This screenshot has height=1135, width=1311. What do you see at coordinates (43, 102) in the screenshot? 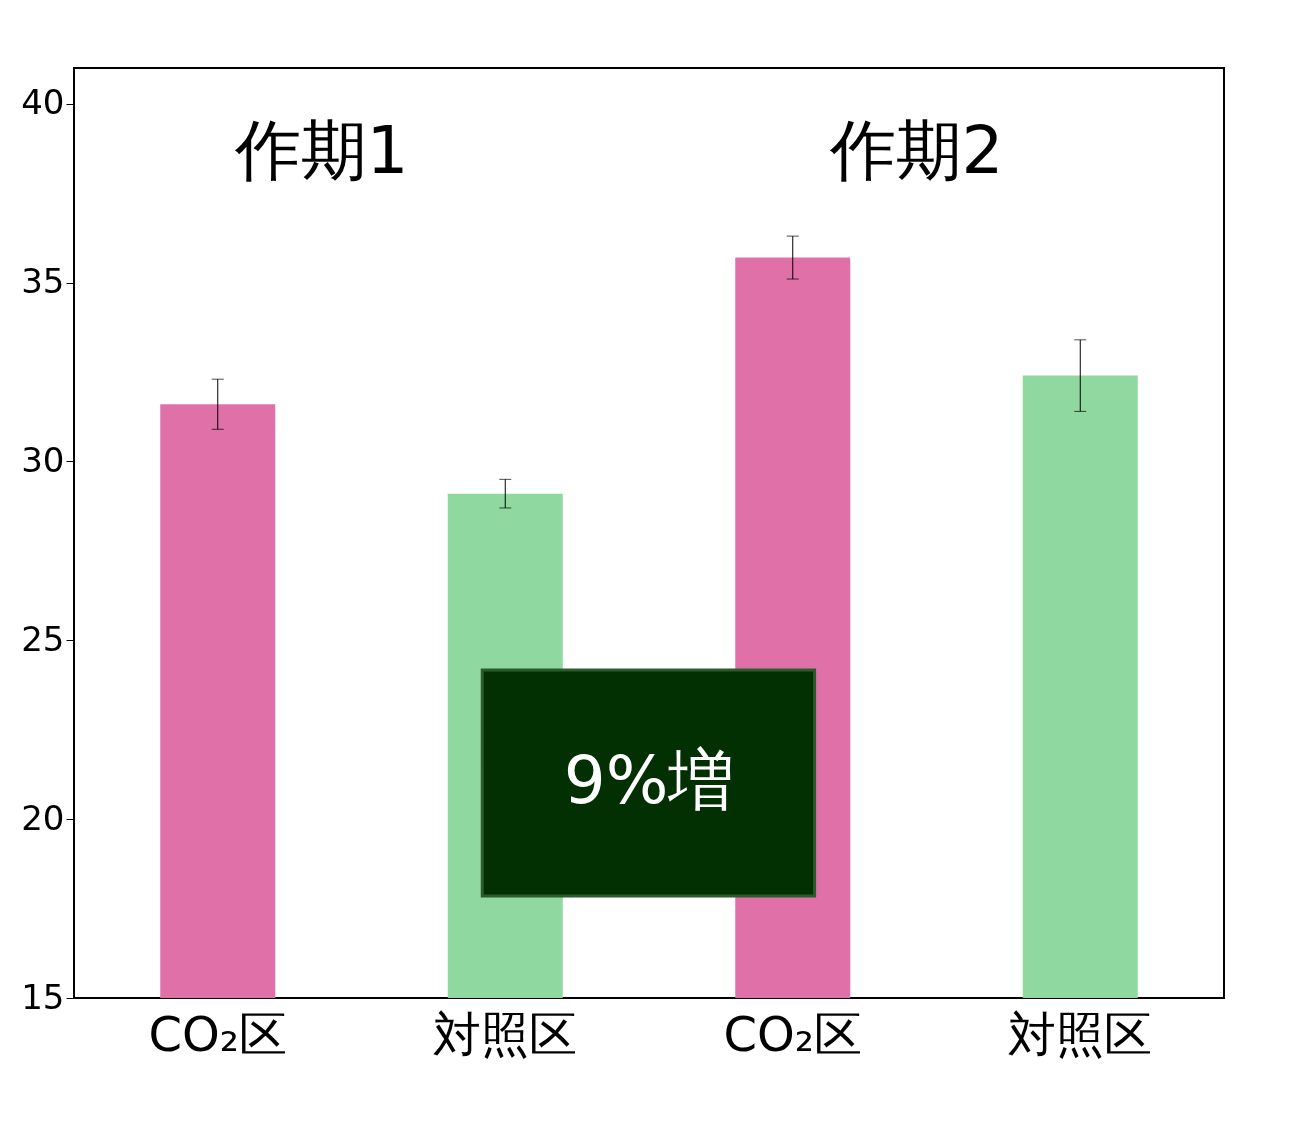
I see `y-tick-label: 40` at bounding box center [43, 102].